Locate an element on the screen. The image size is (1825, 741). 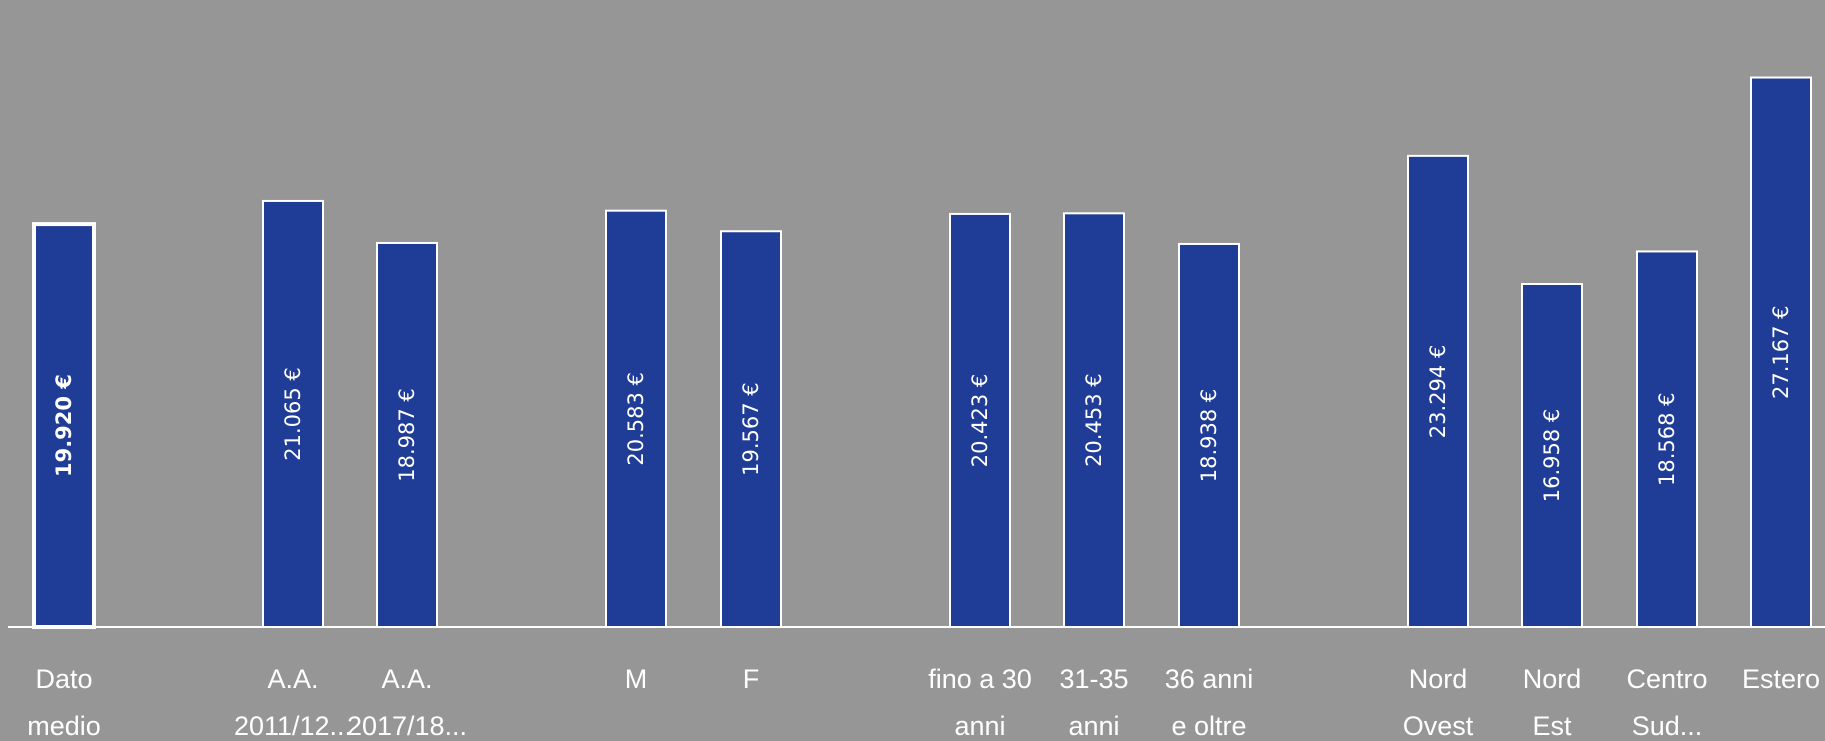
category-label-6-line-1: anni is located at coordinates (1093, 726).